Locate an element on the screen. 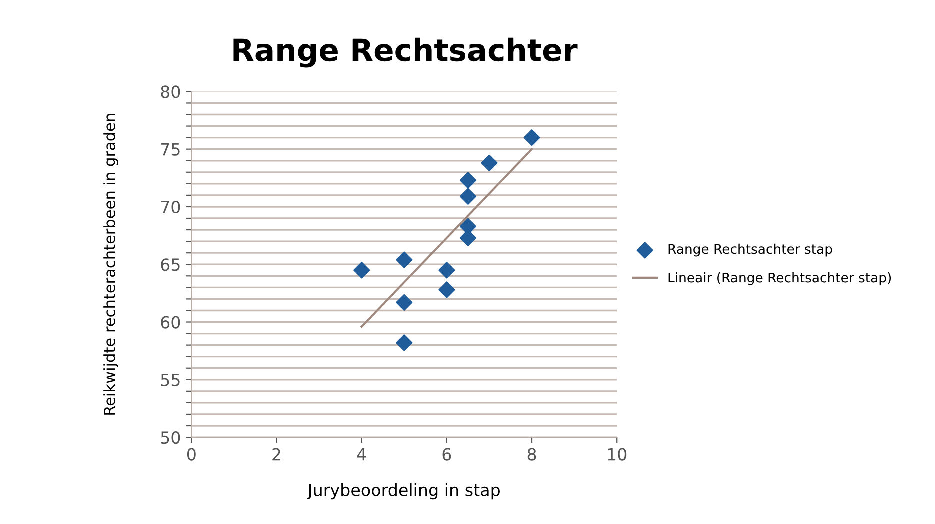  x-axis-title: Jurybeoordeling in stap is located at coordinates (403, 492).